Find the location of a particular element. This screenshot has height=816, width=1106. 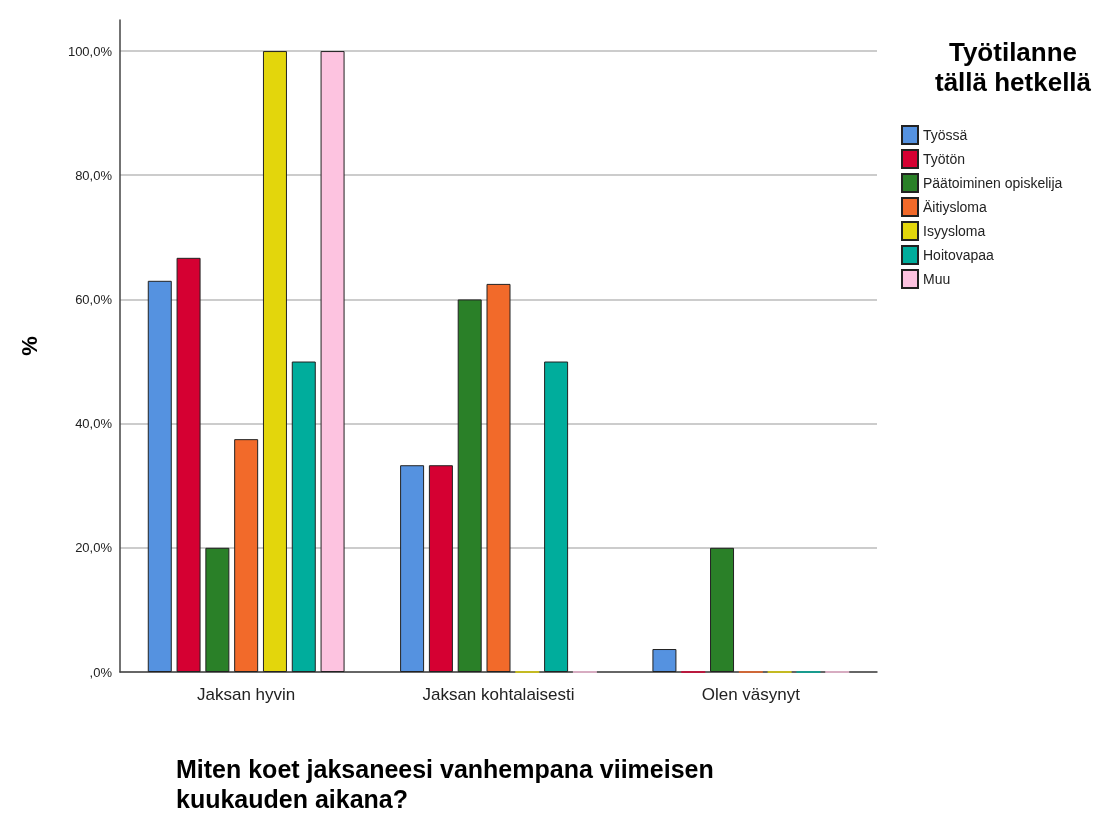

legend-title: Työtilanne tällä hetkellä is located at coordinates (1013, 67).